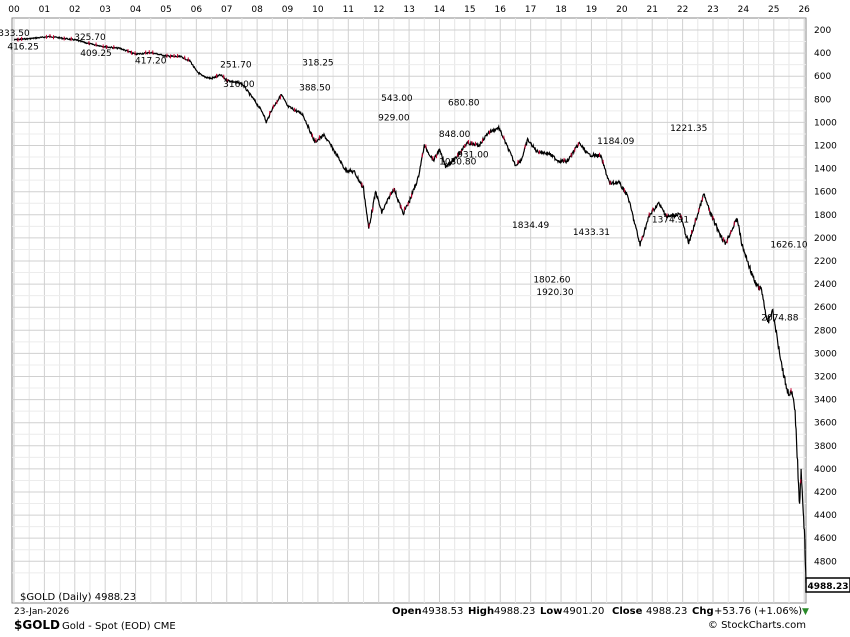 The width and height of the screenshot is (850, 637). What do you see at coordinates (825, 539) in the screenshot?
I see `y-tick-label: 4600` at bounding box center [825, 539].